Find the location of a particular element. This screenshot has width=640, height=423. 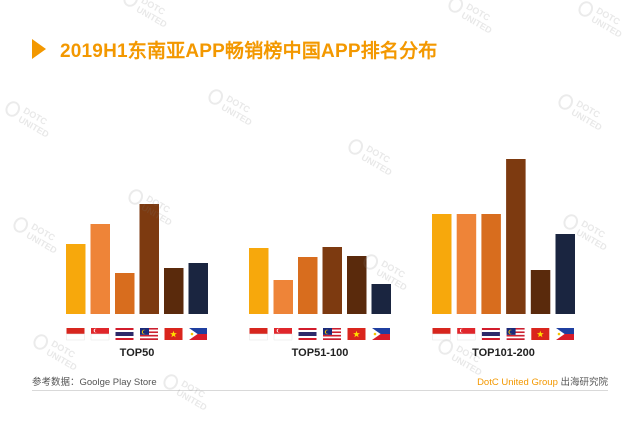

watermark: DOTC UNITED is located at coordinates (195, 396).